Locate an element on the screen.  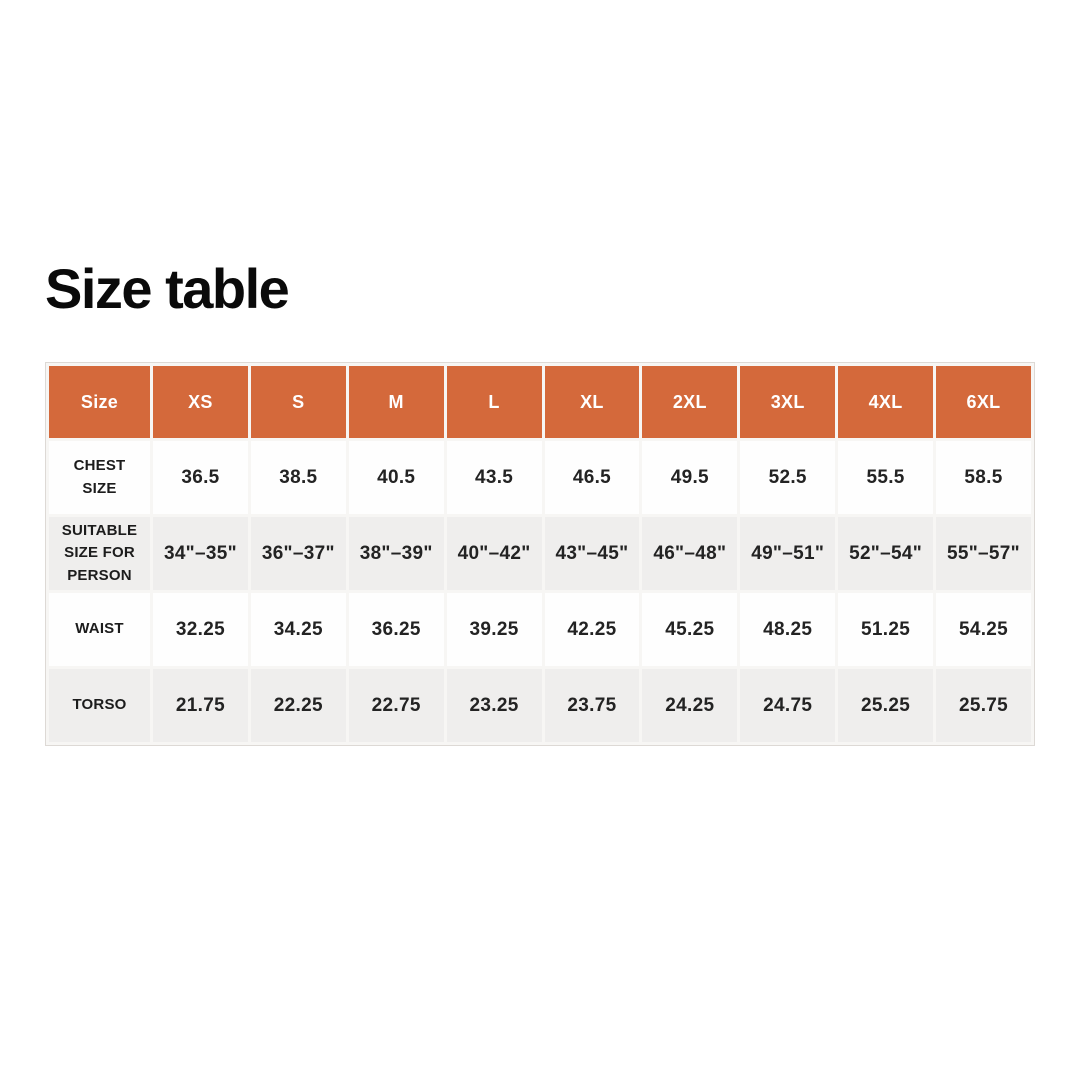
header-cell-2xl: 2XL is located at coordinates (690, 402).